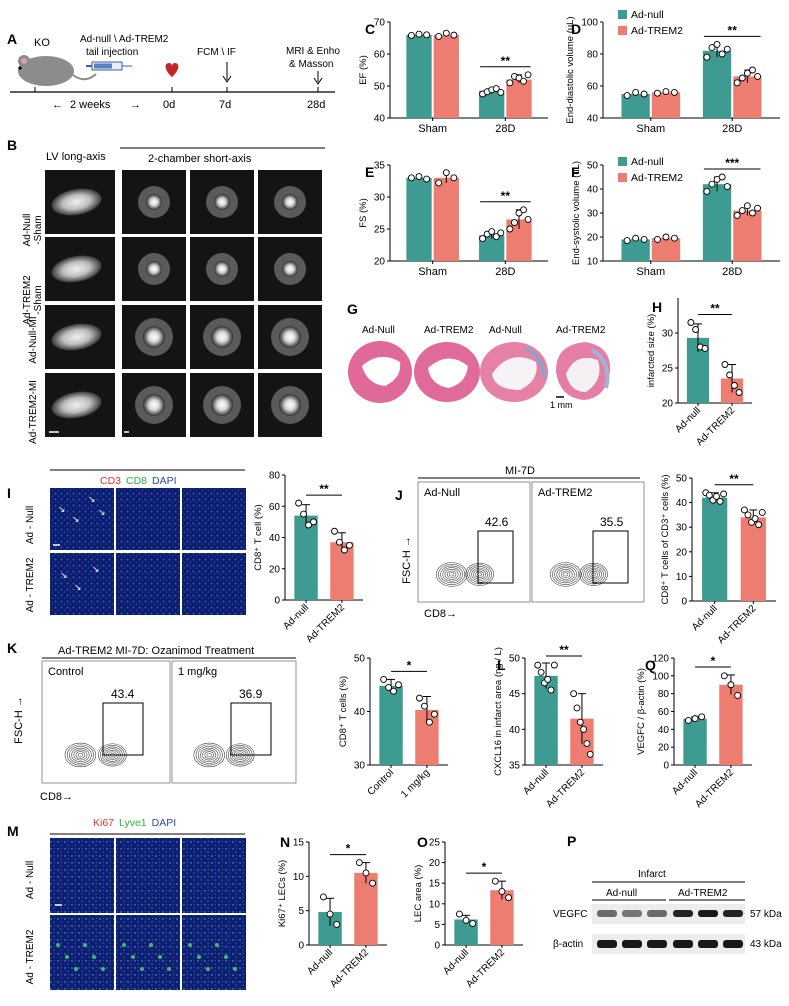  I want to click on p-band-label-actin: β-actin, so click(568, 944).